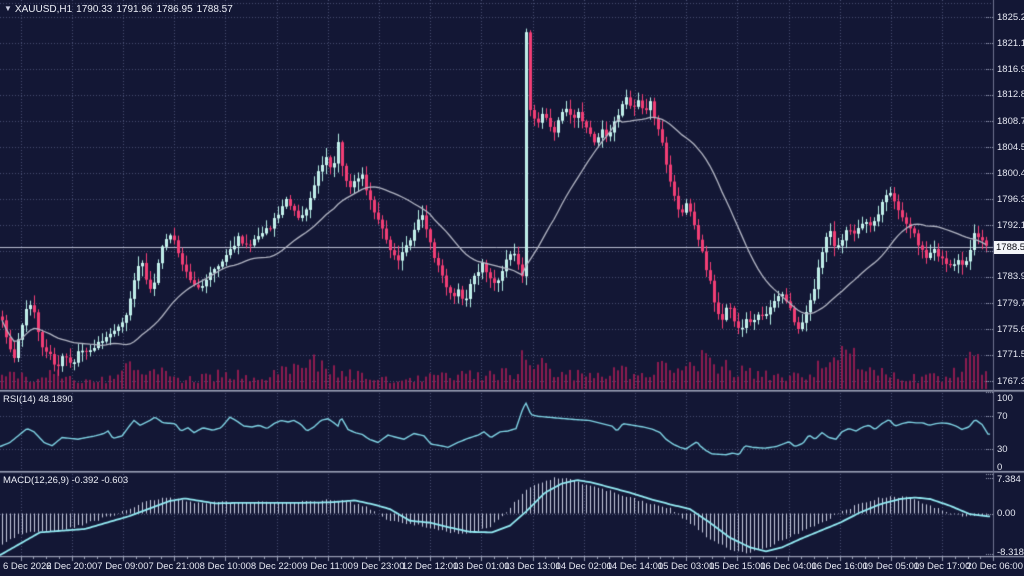  I want to click on time-axis-label: 13 Dec 13:00, so click(532, 566).